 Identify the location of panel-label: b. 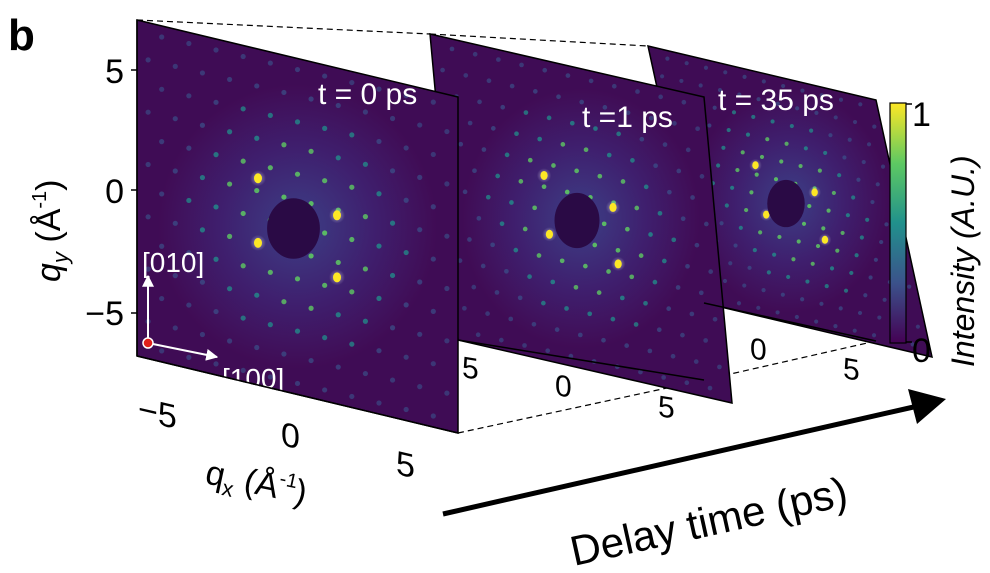
(21, 35).